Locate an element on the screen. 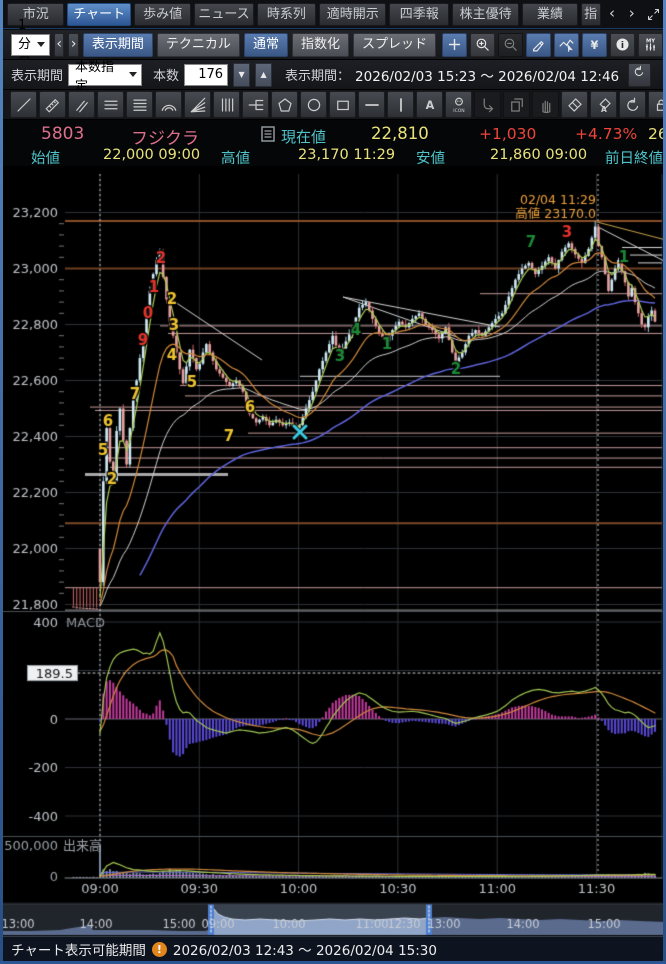 The height and width of the screenshot is (964, 666). draw-tool-erase-all: A is located at coordinates (603, 104).